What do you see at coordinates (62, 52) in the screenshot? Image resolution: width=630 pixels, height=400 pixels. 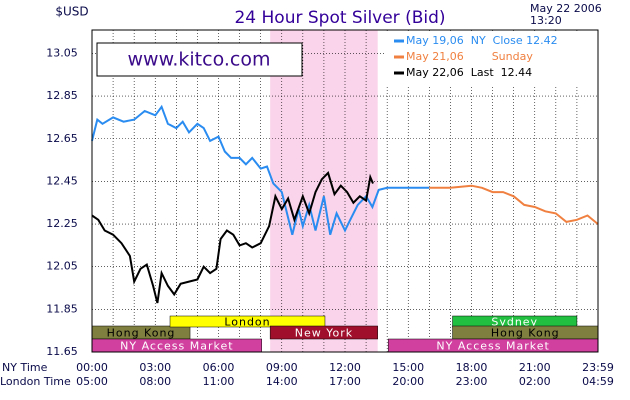 I see `y-tick-label: 13.05` at bounding box center [62, 52].